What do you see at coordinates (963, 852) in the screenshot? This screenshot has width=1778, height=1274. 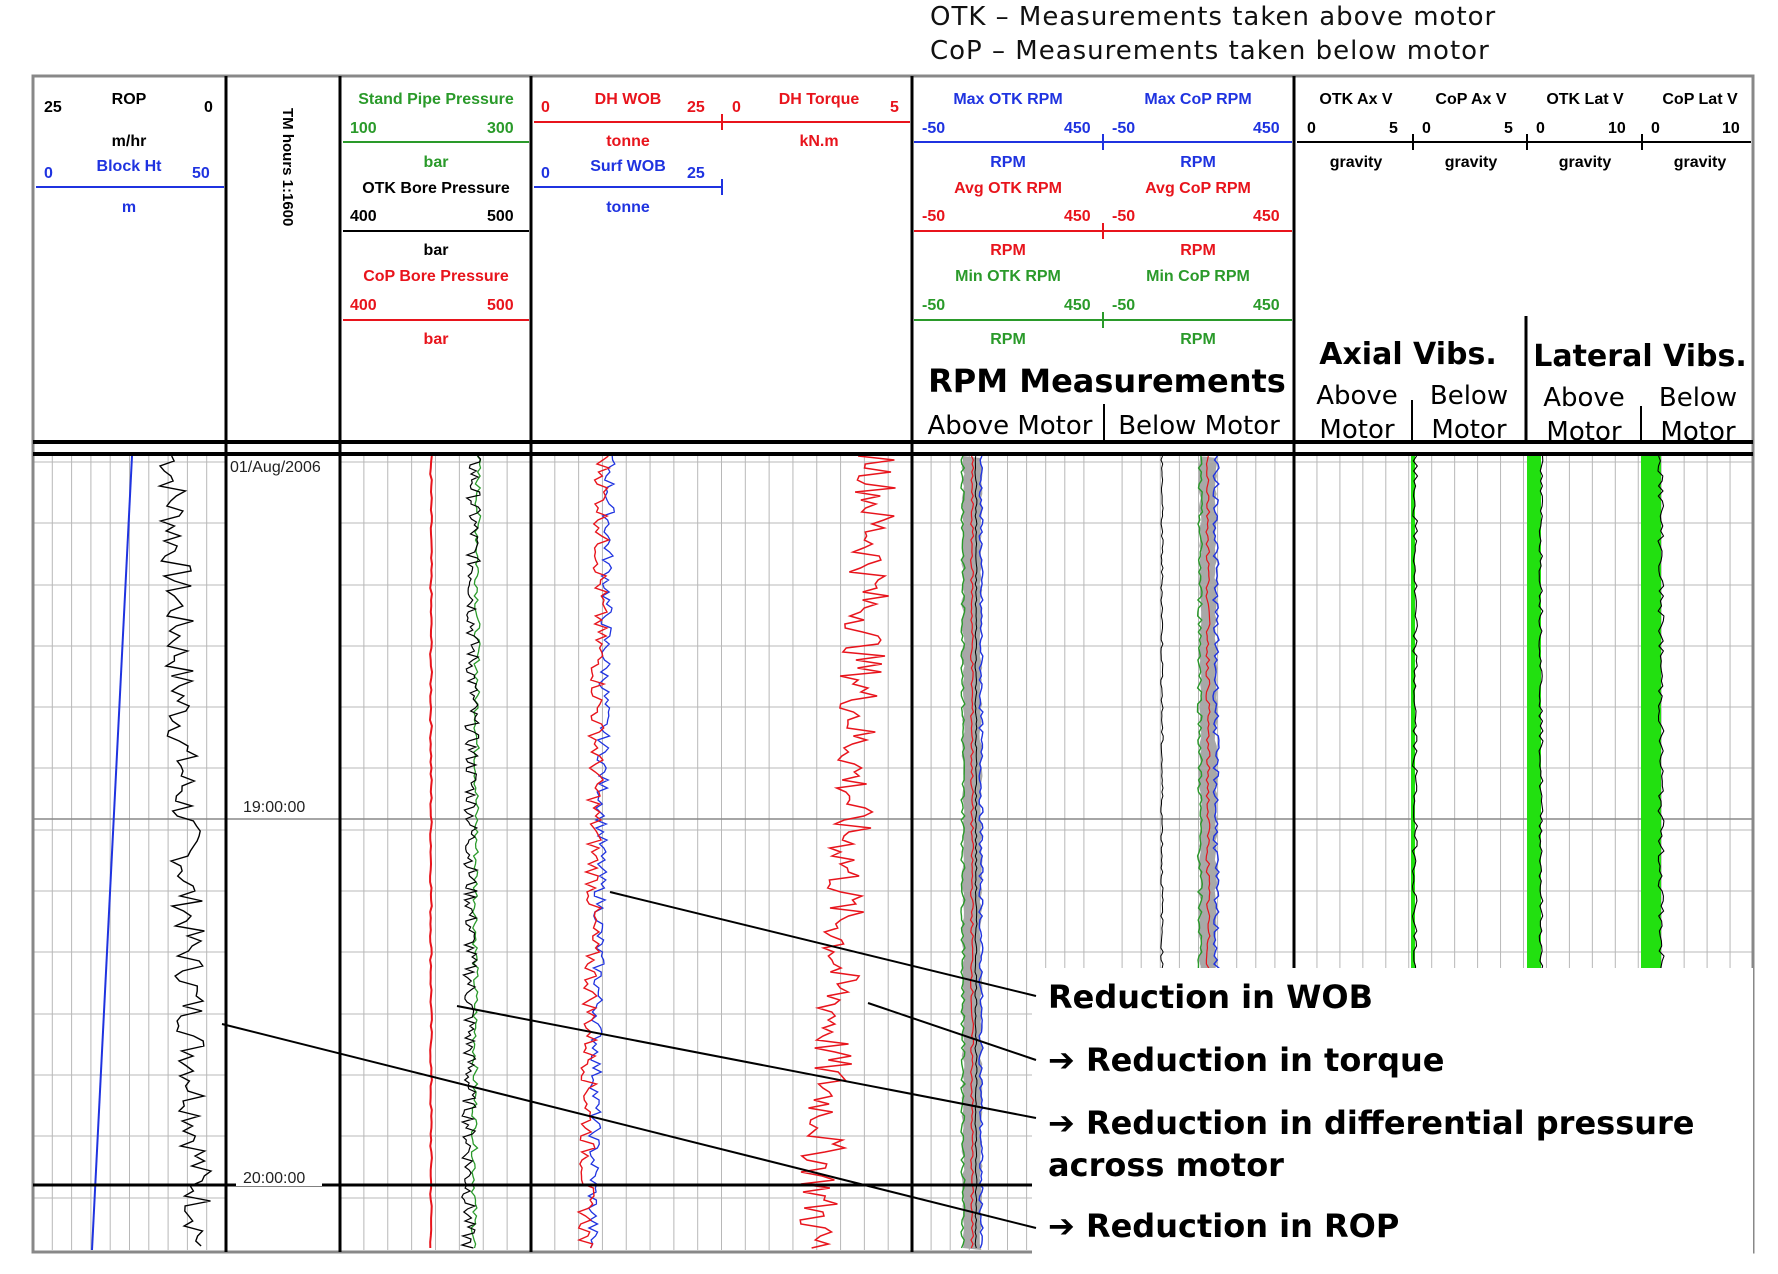 I see `min-otk-rpm-curve` at bounding box center [963, 852].